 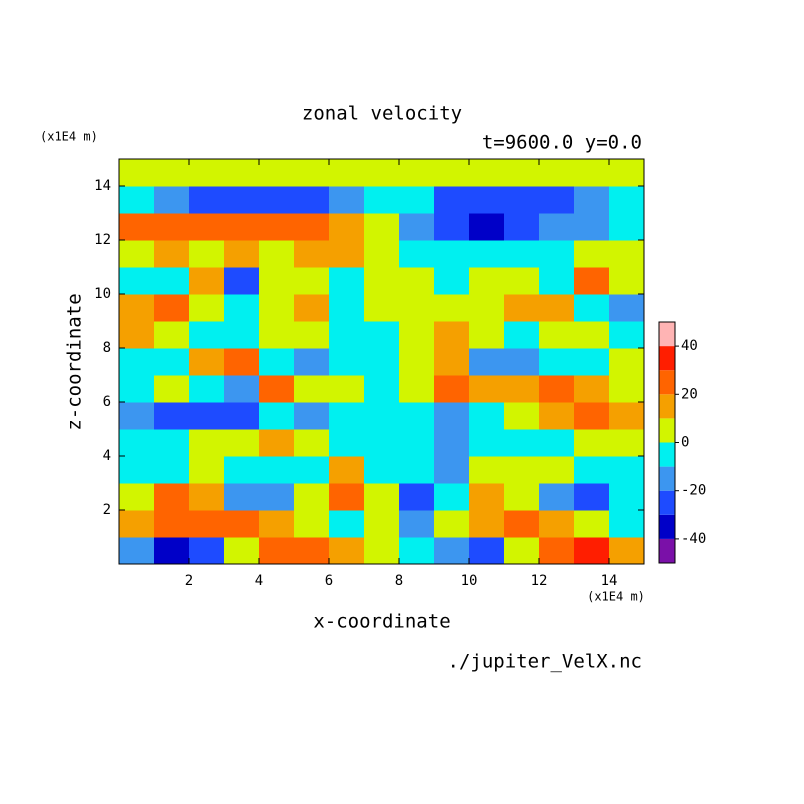 I want to click on chart-title: zonal velocity, so click(x=382, y=114).